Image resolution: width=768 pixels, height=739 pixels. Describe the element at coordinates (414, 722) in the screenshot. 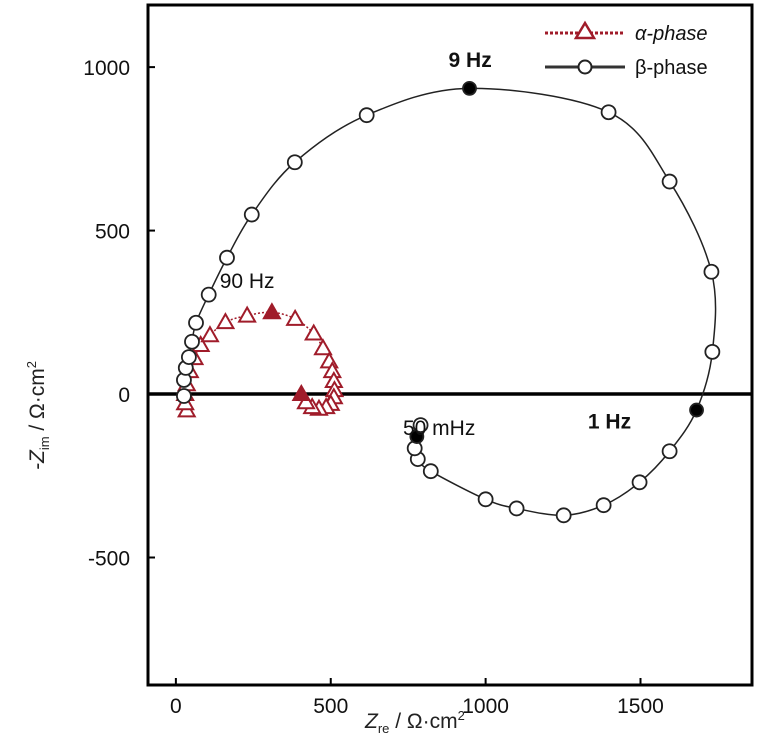

I see `x-axis-label: Zre / Ω·cm2` at that location.